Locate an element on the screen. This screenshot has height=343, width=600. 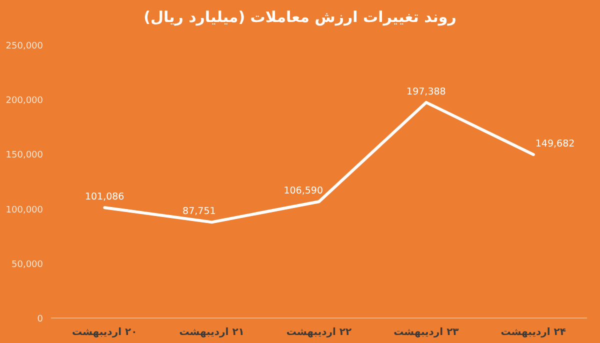
value-label: 197,388 is located at coordinates (426, 92).